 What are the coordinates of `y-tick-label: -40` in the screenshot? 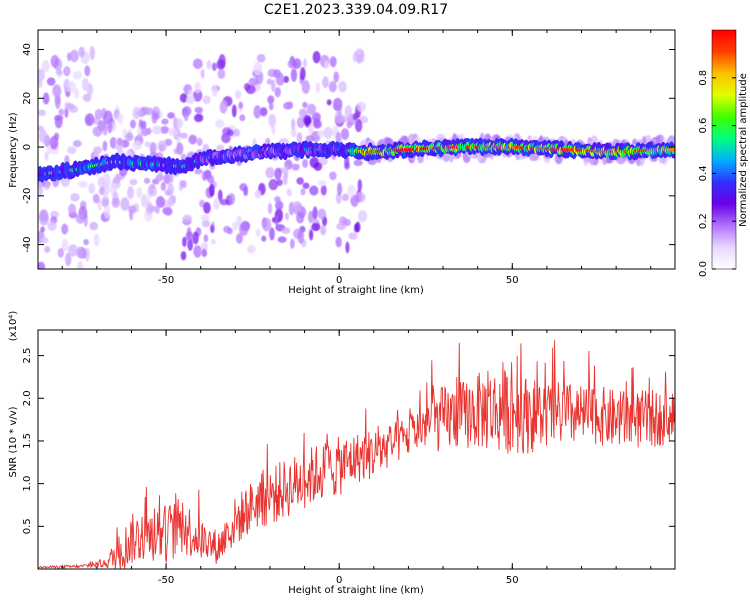 It's located at (27, 244).